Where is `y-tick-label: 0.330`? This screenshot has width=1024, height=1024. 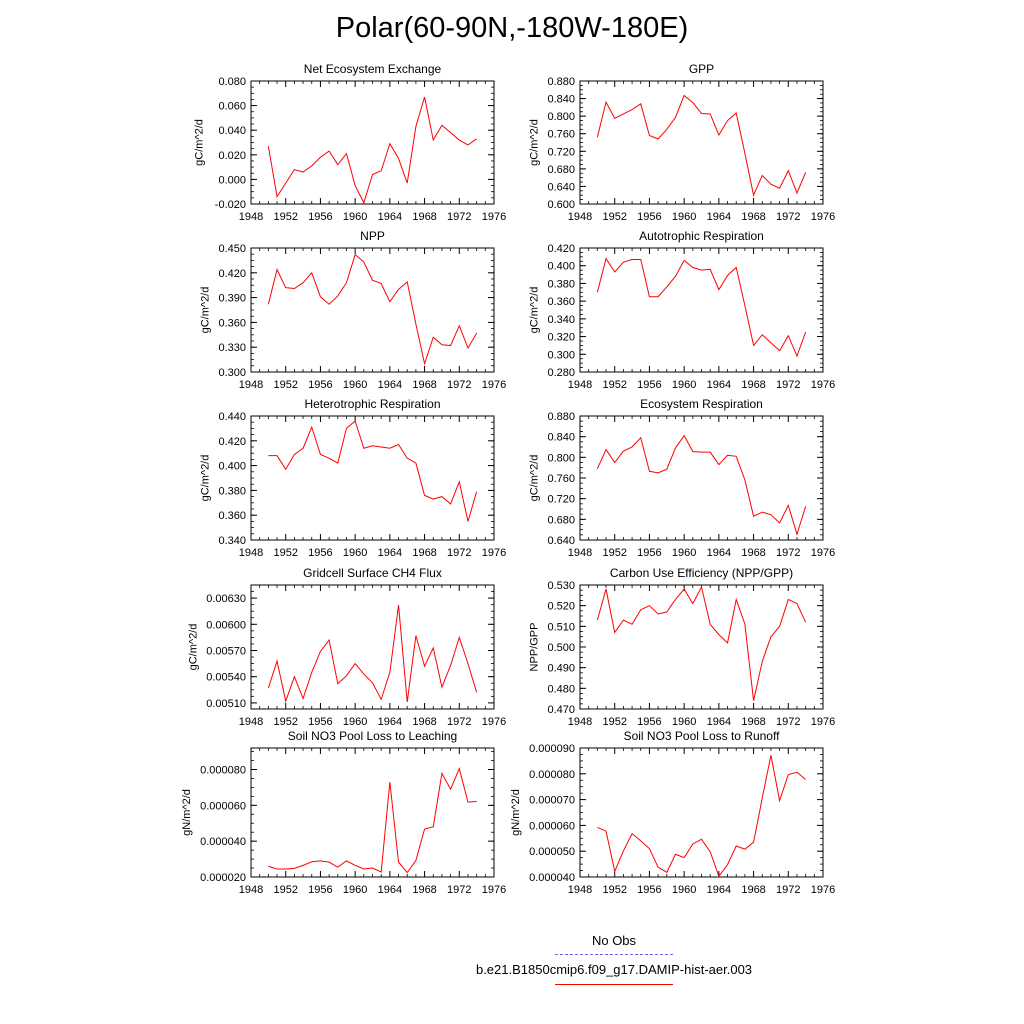
y-tick-label: 0.330 is located at coordinates (232, 348).